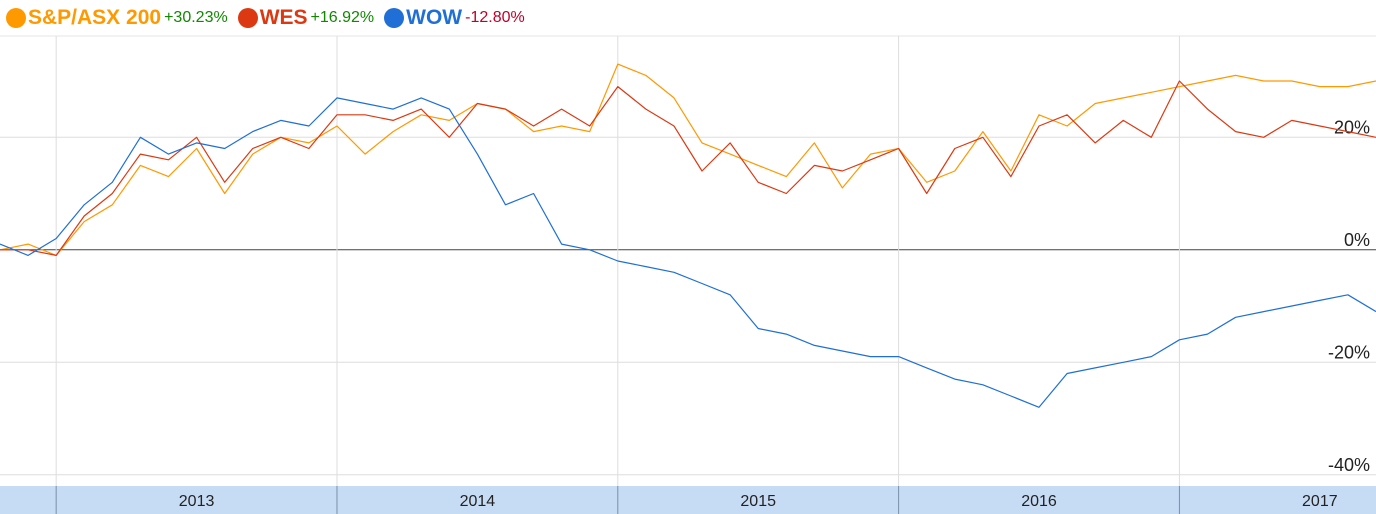 Image resolution: width=1376 pixels, height=514 pixels. I want to click on legend-series-change: +16.92%, so click(342, 17).